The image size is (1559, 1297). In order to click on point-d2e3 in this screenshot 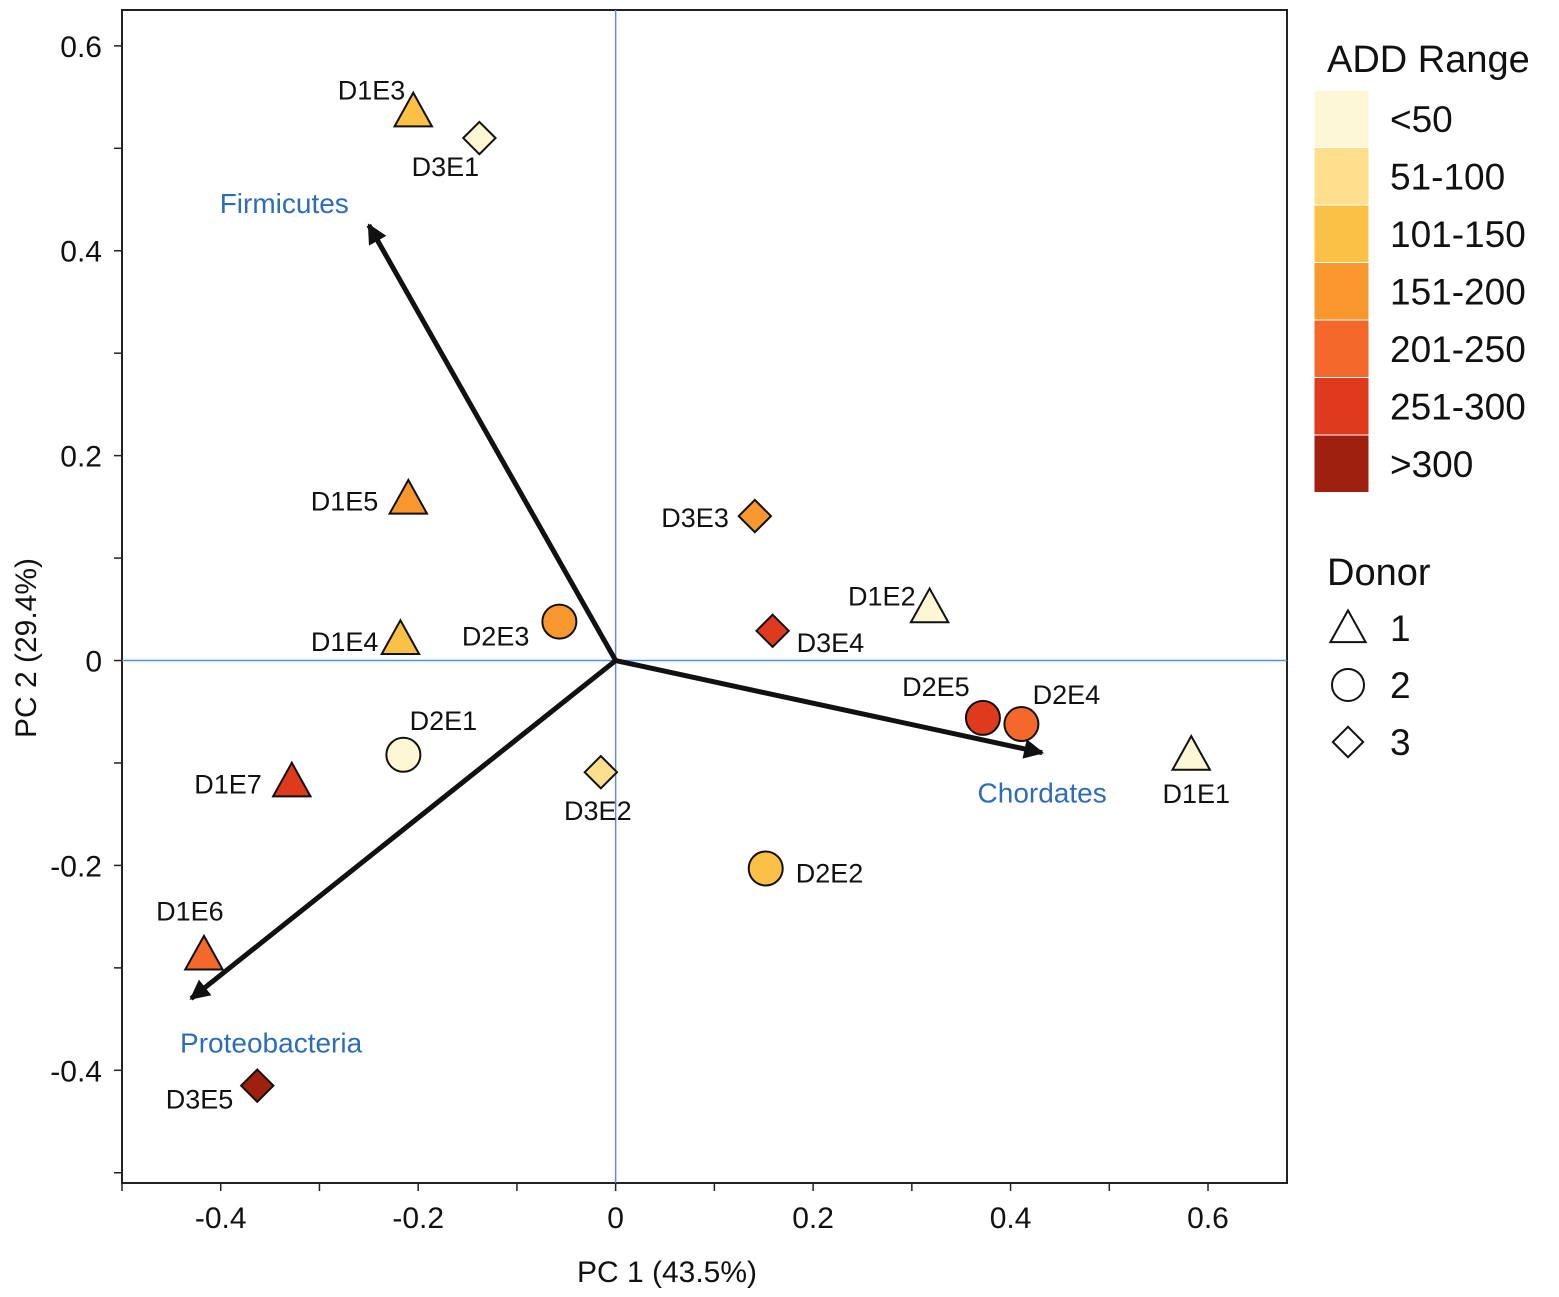, I will do `click(559, 621)`.